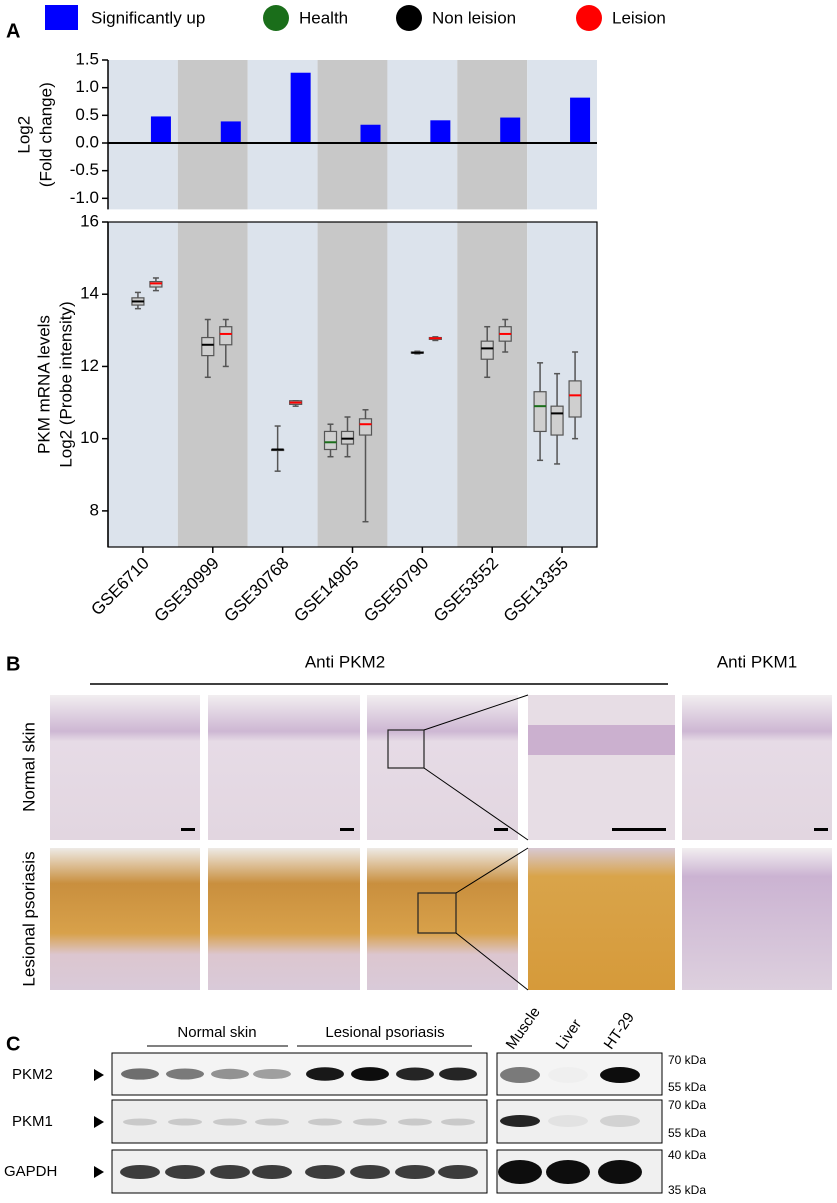 This screenshot has width=837, height=1203. Describe the element at coordinates (87, 58) in the screenshot. I see `y-tick-label: 1.5` at that location.